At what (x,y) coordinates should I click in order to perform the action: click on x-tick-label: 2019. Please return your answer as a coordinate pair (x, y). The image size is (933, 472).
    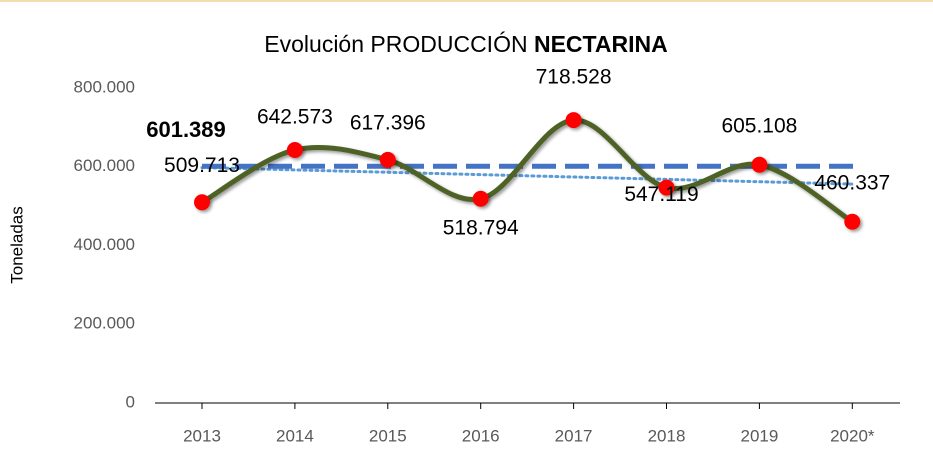
    Looking at the image, I should click on (759, 435).